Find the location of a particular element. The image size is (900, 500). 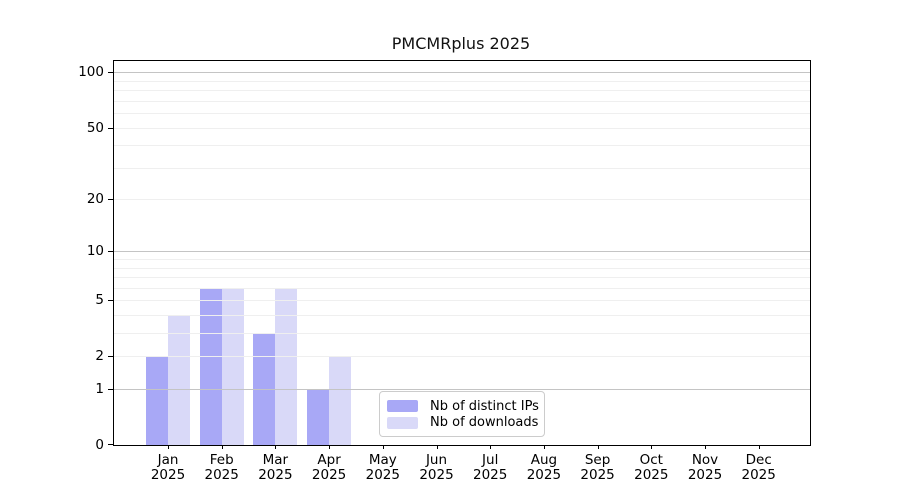

bar-distinct-ips-feb is located at coordinates (210, 366).